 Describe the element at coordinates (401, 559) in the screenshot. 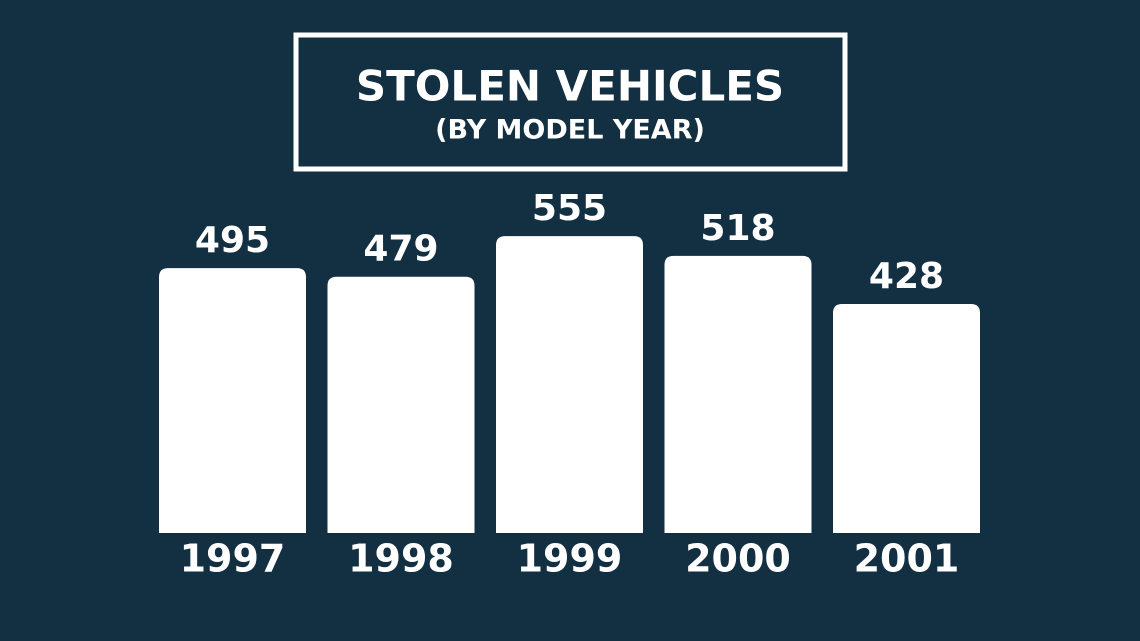

I see `x-tick-label: 1998` at that location.